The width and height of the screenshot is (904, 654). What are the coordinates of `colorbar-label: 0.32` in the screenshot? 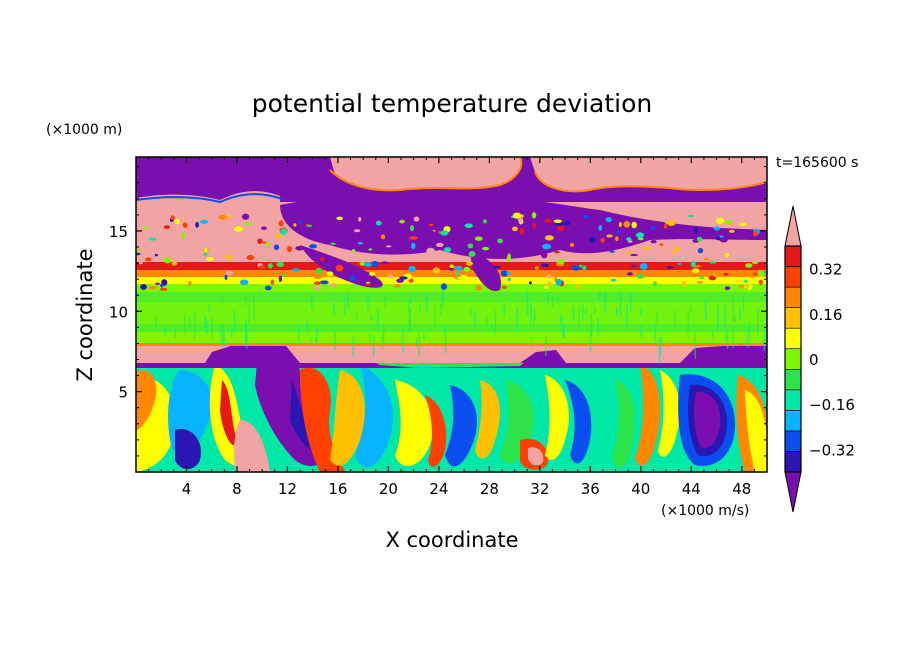 It's located at (825, 270).